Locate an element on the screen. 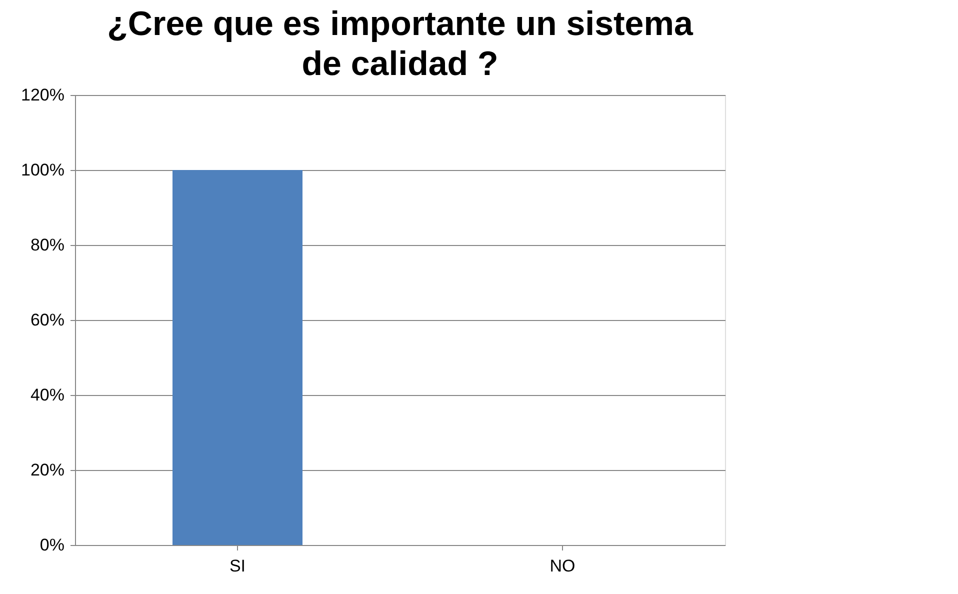 Image resolution: width=958 pixels, height=594 pixels. y-tick-label: 0% is located at coordinates (52, 545).